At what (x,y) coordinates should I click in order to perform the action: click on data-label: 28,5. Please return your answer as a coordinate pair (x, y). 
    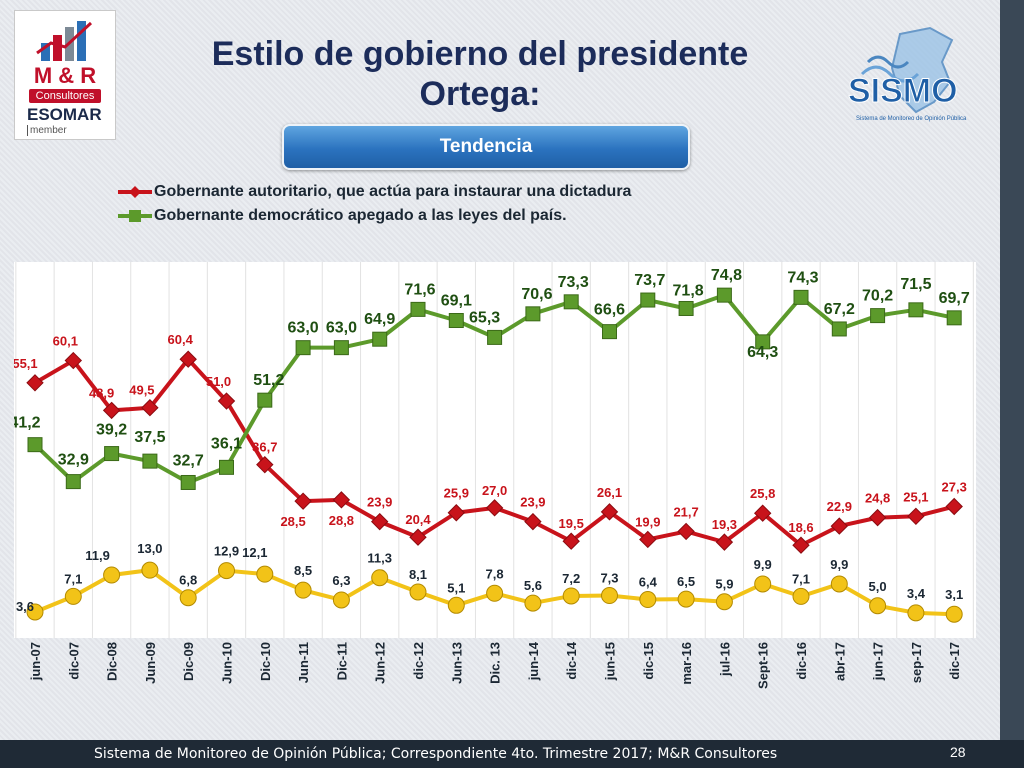
    Looking at the image, I should click on (292, 521).